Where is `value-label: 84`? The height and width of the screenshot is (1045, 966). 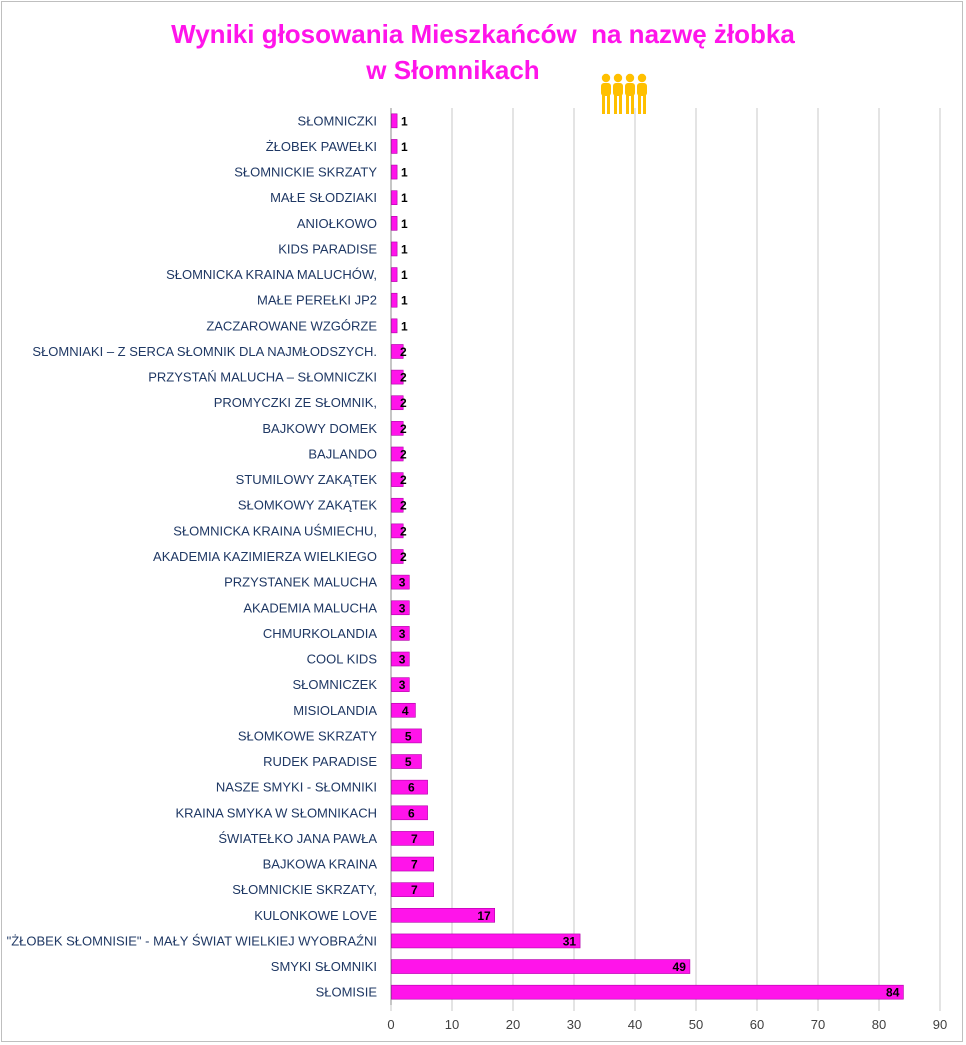 value-label: 84 is located at coordinates (893, 993).